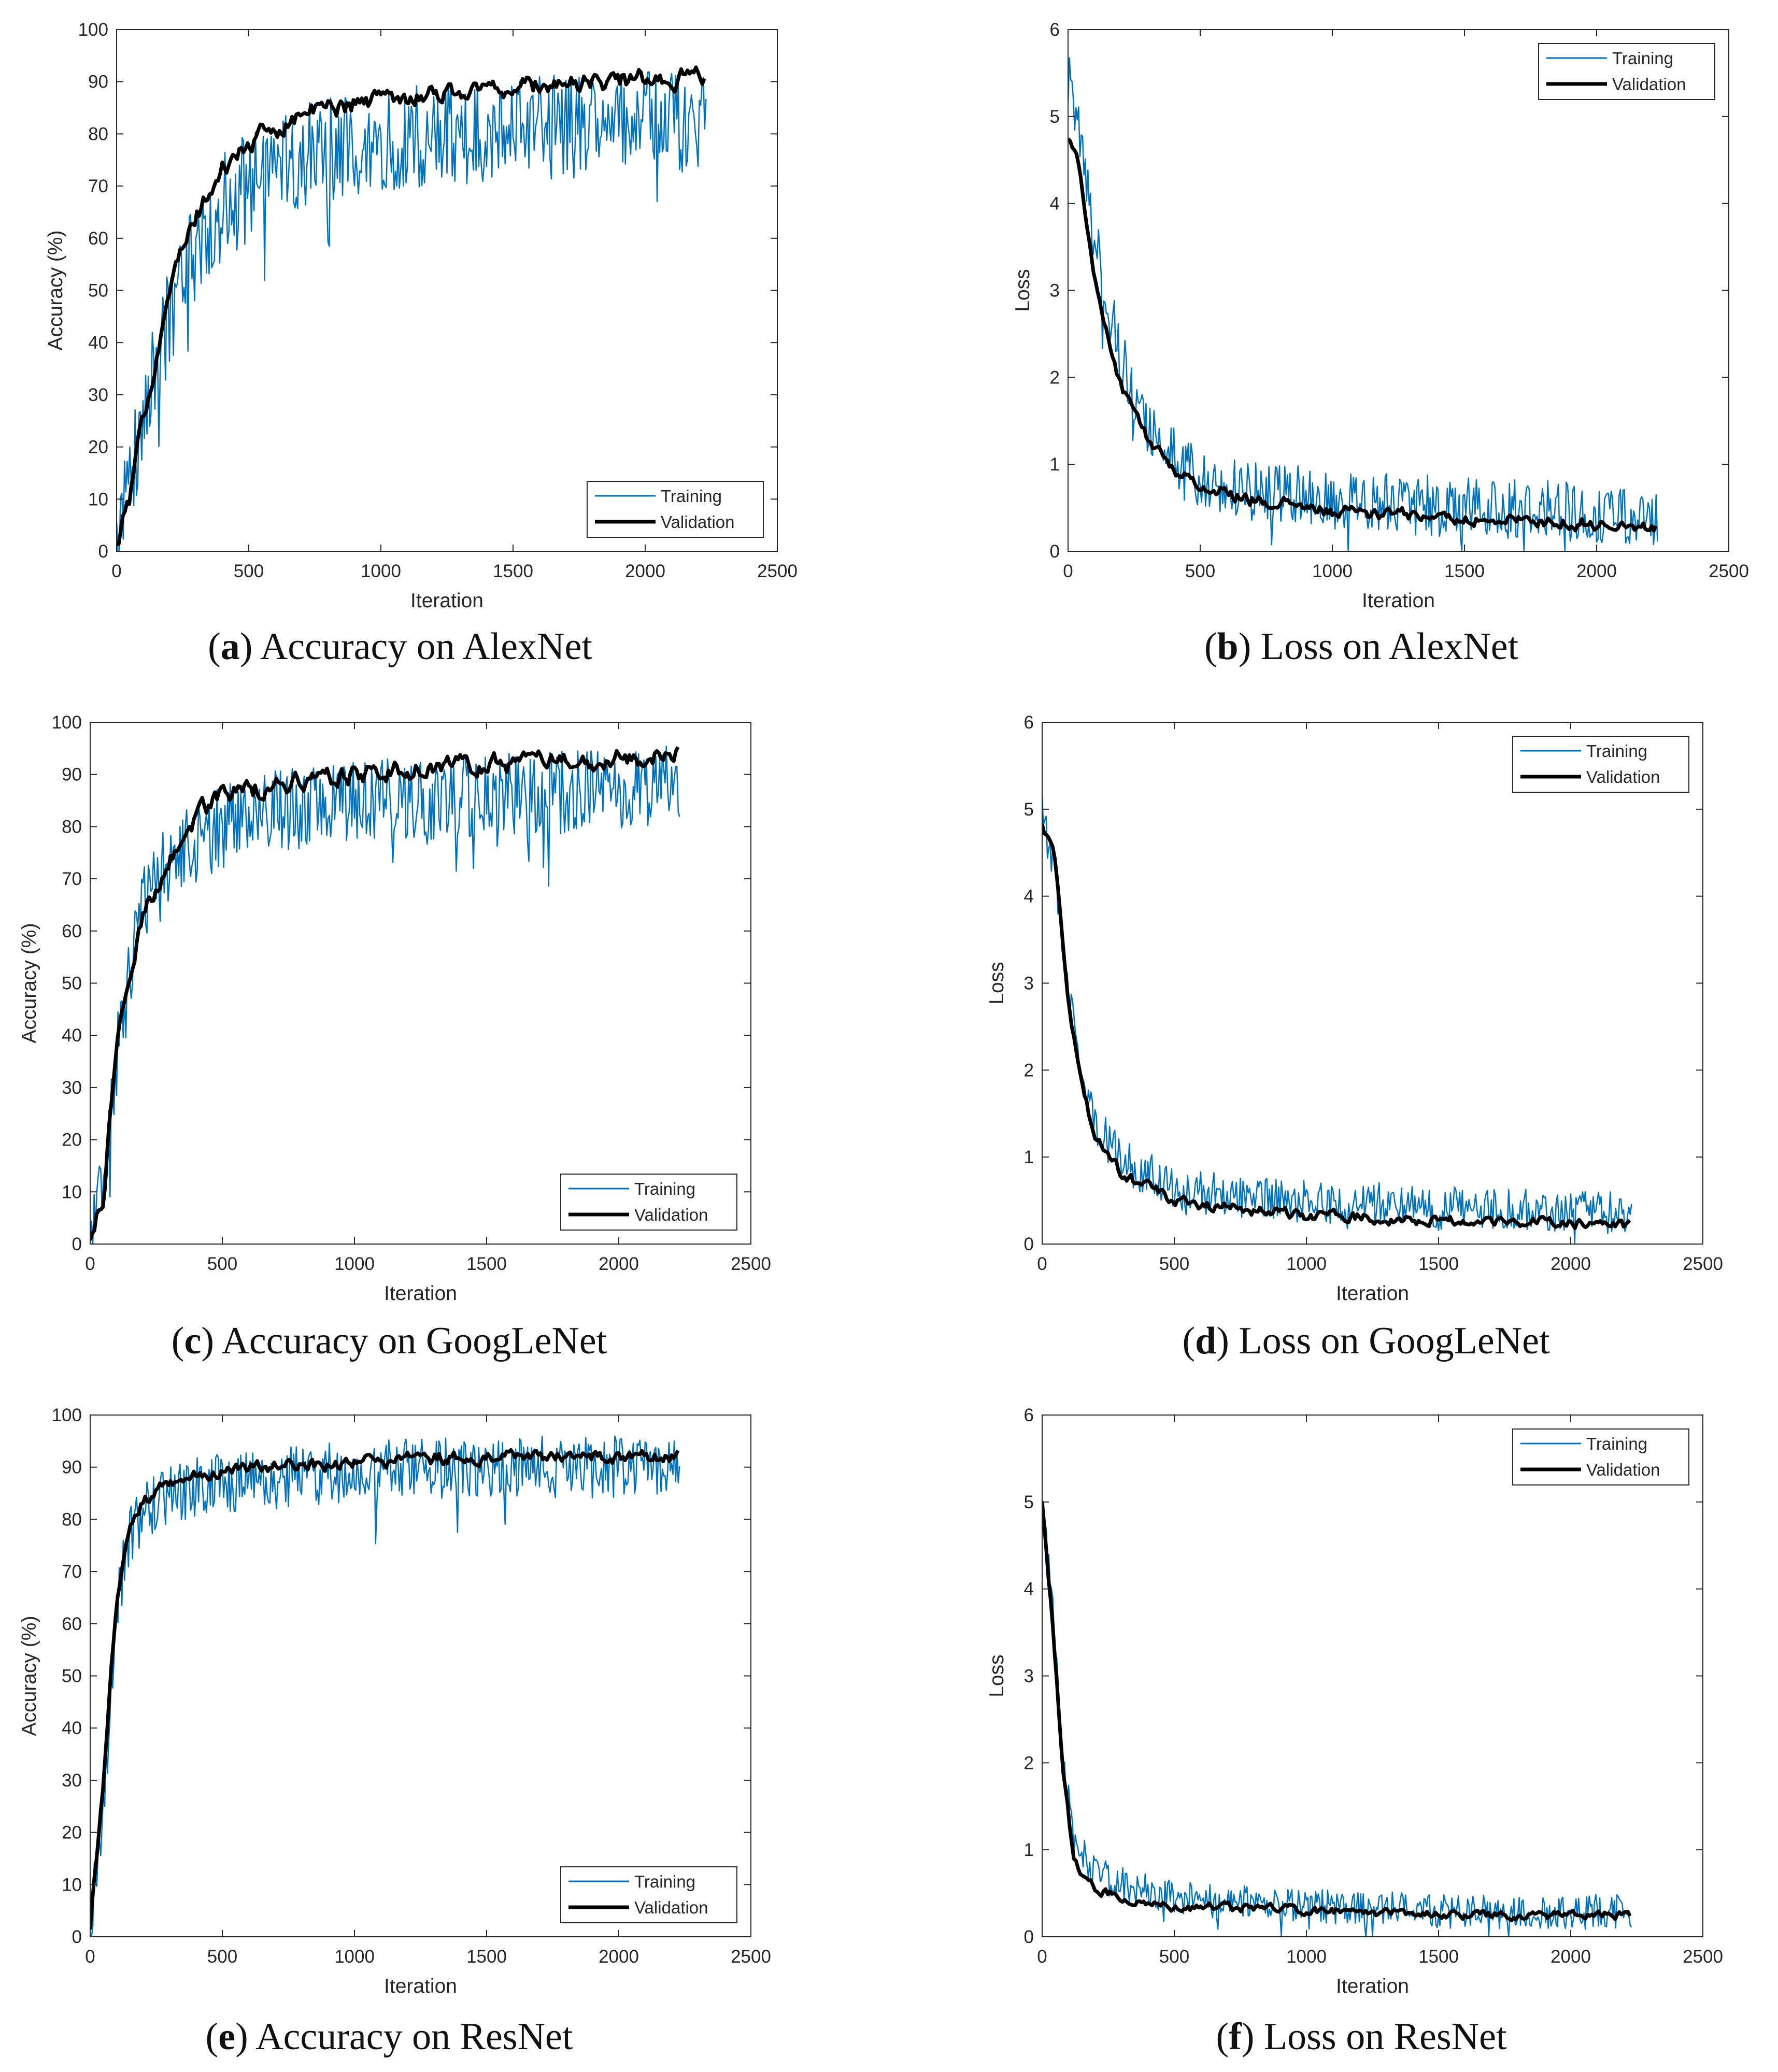 The width and height of the screenshot is (1778, 2072). Describe the element at coordinates (1362, 2037) in the screenshot. I see `caption-f: (f) Loss on ResNet` at that location.